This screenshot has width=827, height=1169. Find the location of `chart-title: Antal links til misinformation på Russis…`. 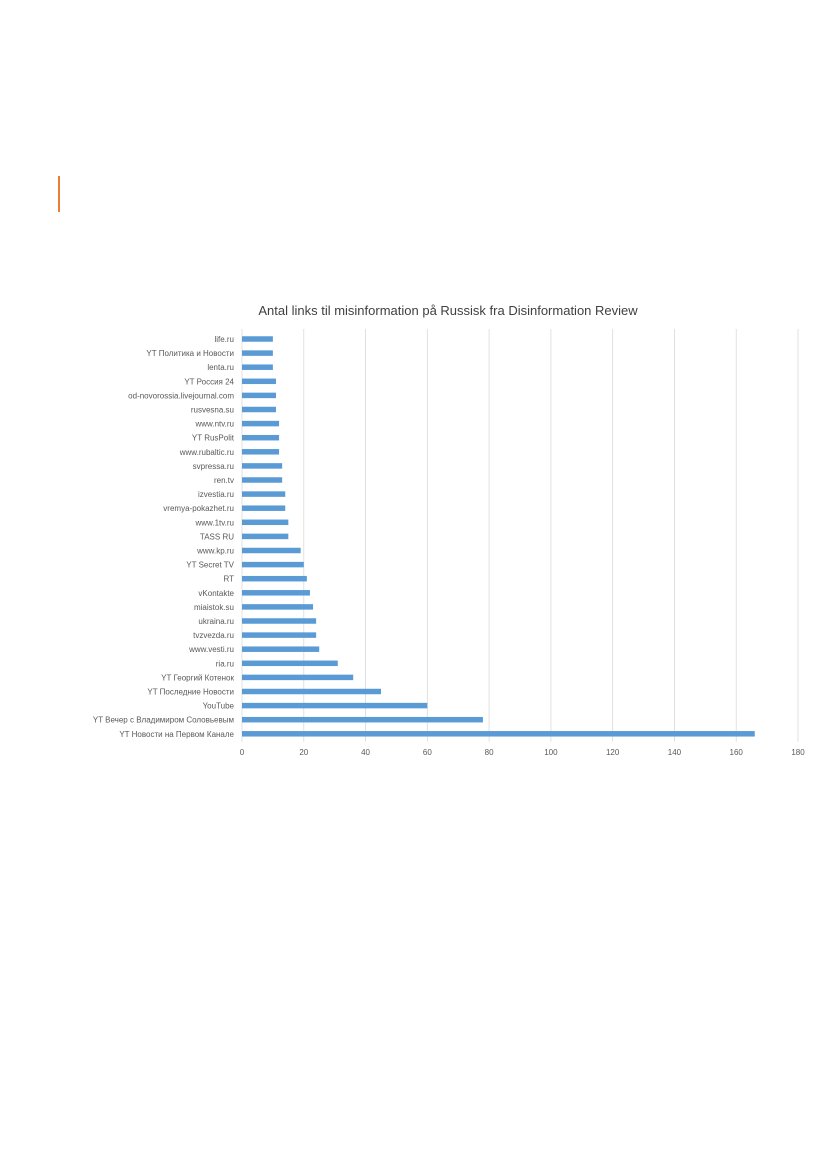

chart-title: Antal links til misinformation på Russis… is located at coordinates (448, 310).